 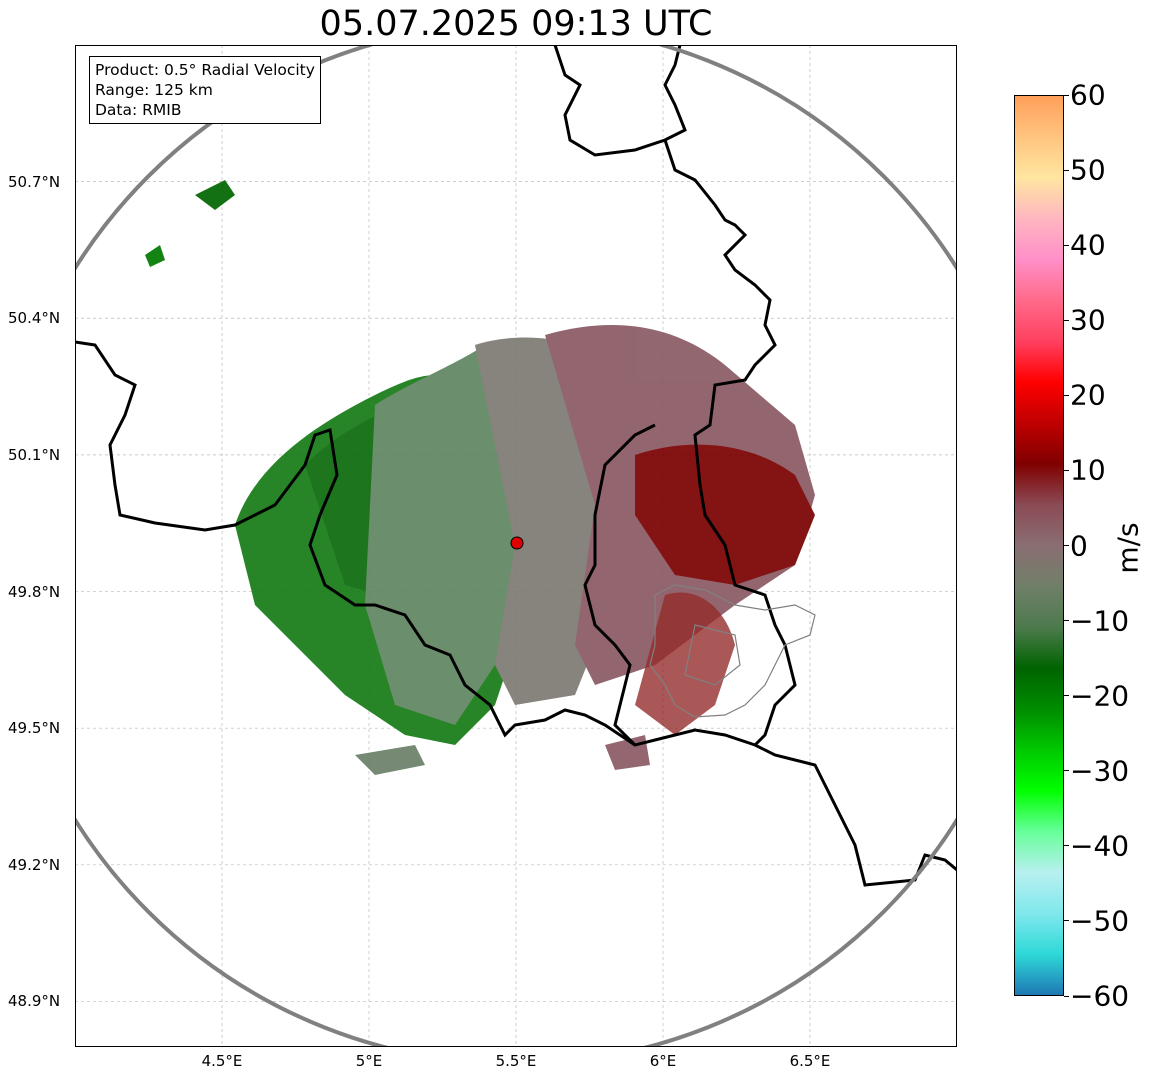 What do you see at coordinates (1088, 470) in the screenshot?
I see `colorbar-tick-label: 10` at bounding box center [1088, 470].